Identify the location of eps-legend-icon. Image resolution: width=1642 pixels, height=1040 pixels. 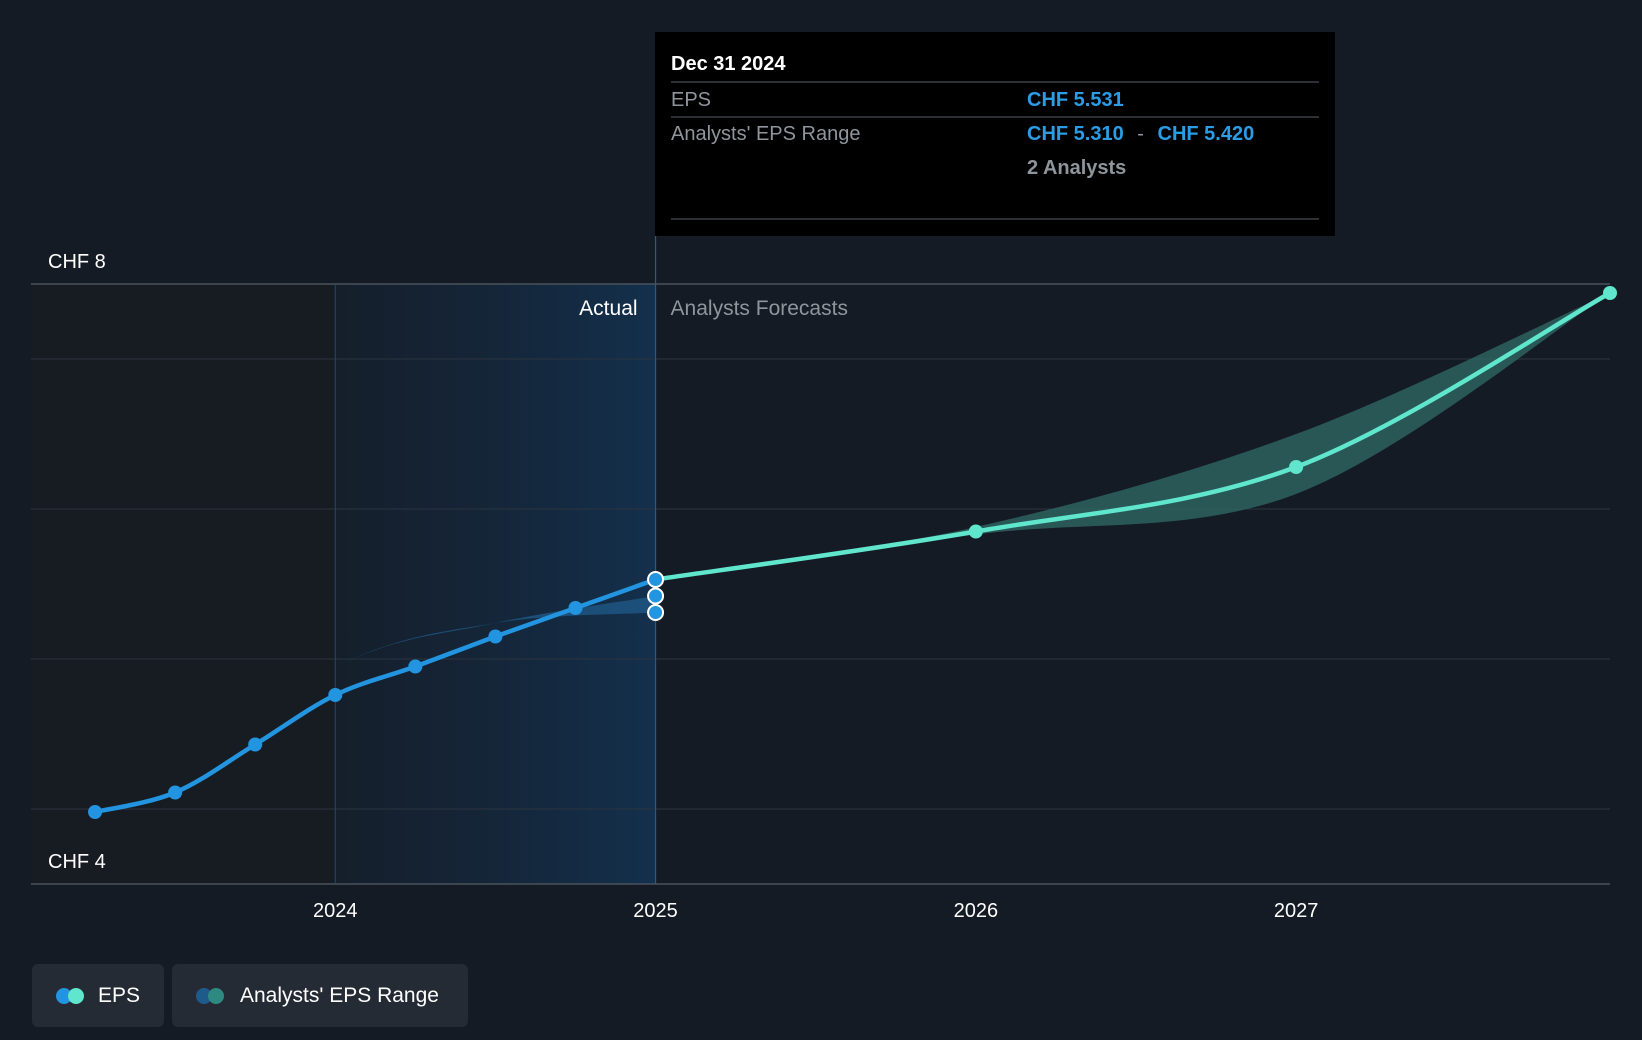
(70, 995).